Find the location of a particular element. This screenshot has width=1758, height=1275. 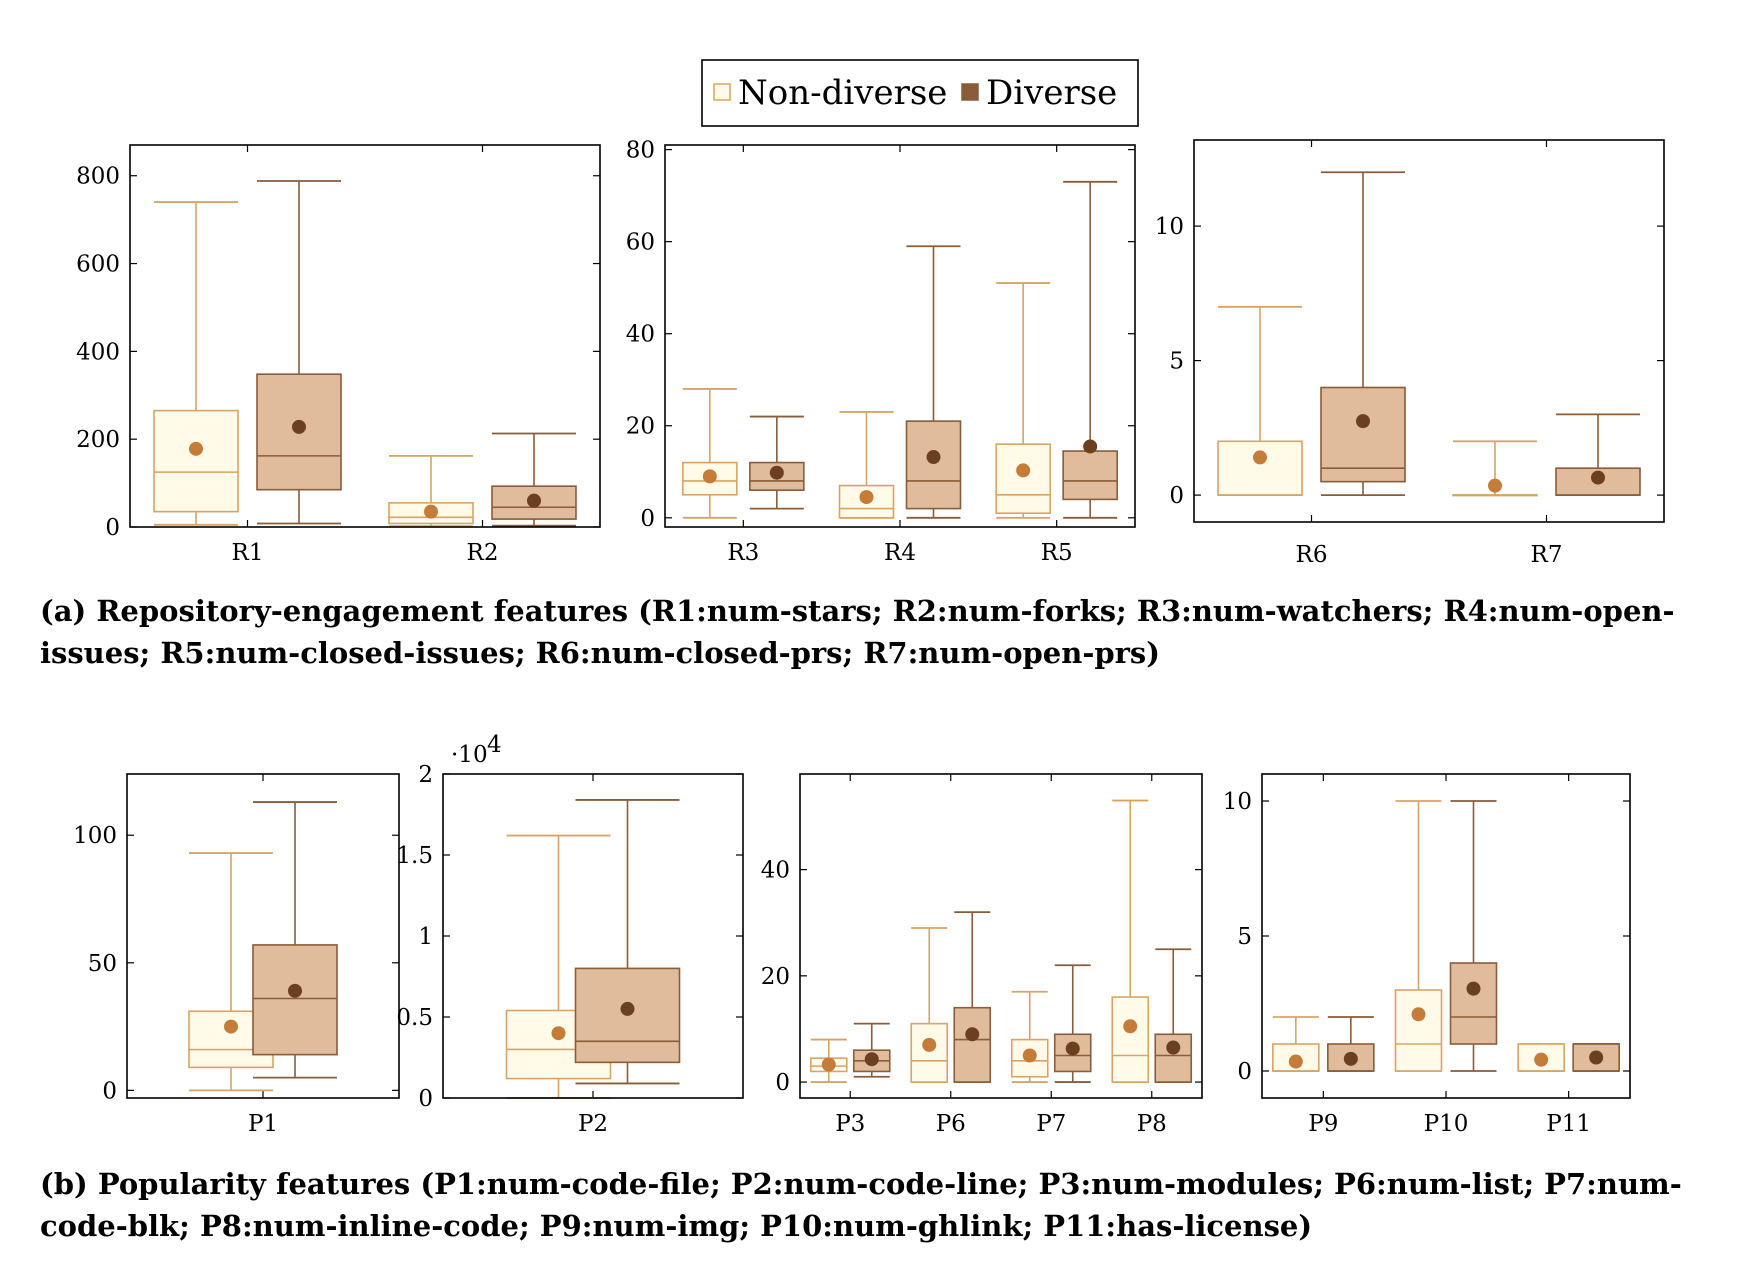

box-diverse-P6 is located at coordinates (972, 997).